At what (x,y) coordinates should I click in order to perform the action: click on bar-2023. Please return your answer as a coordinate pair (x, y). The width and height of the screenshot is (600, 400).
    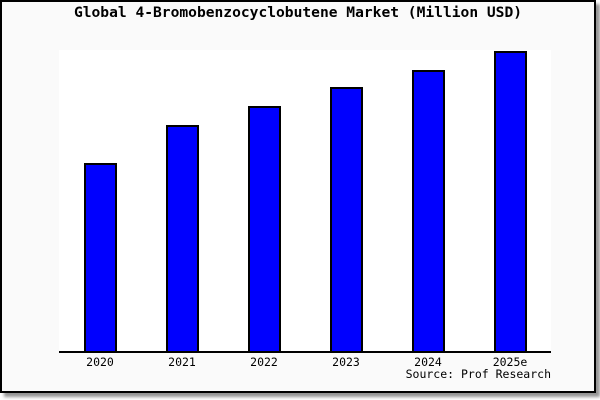
    Looking at the image, I should click on (346, 219).